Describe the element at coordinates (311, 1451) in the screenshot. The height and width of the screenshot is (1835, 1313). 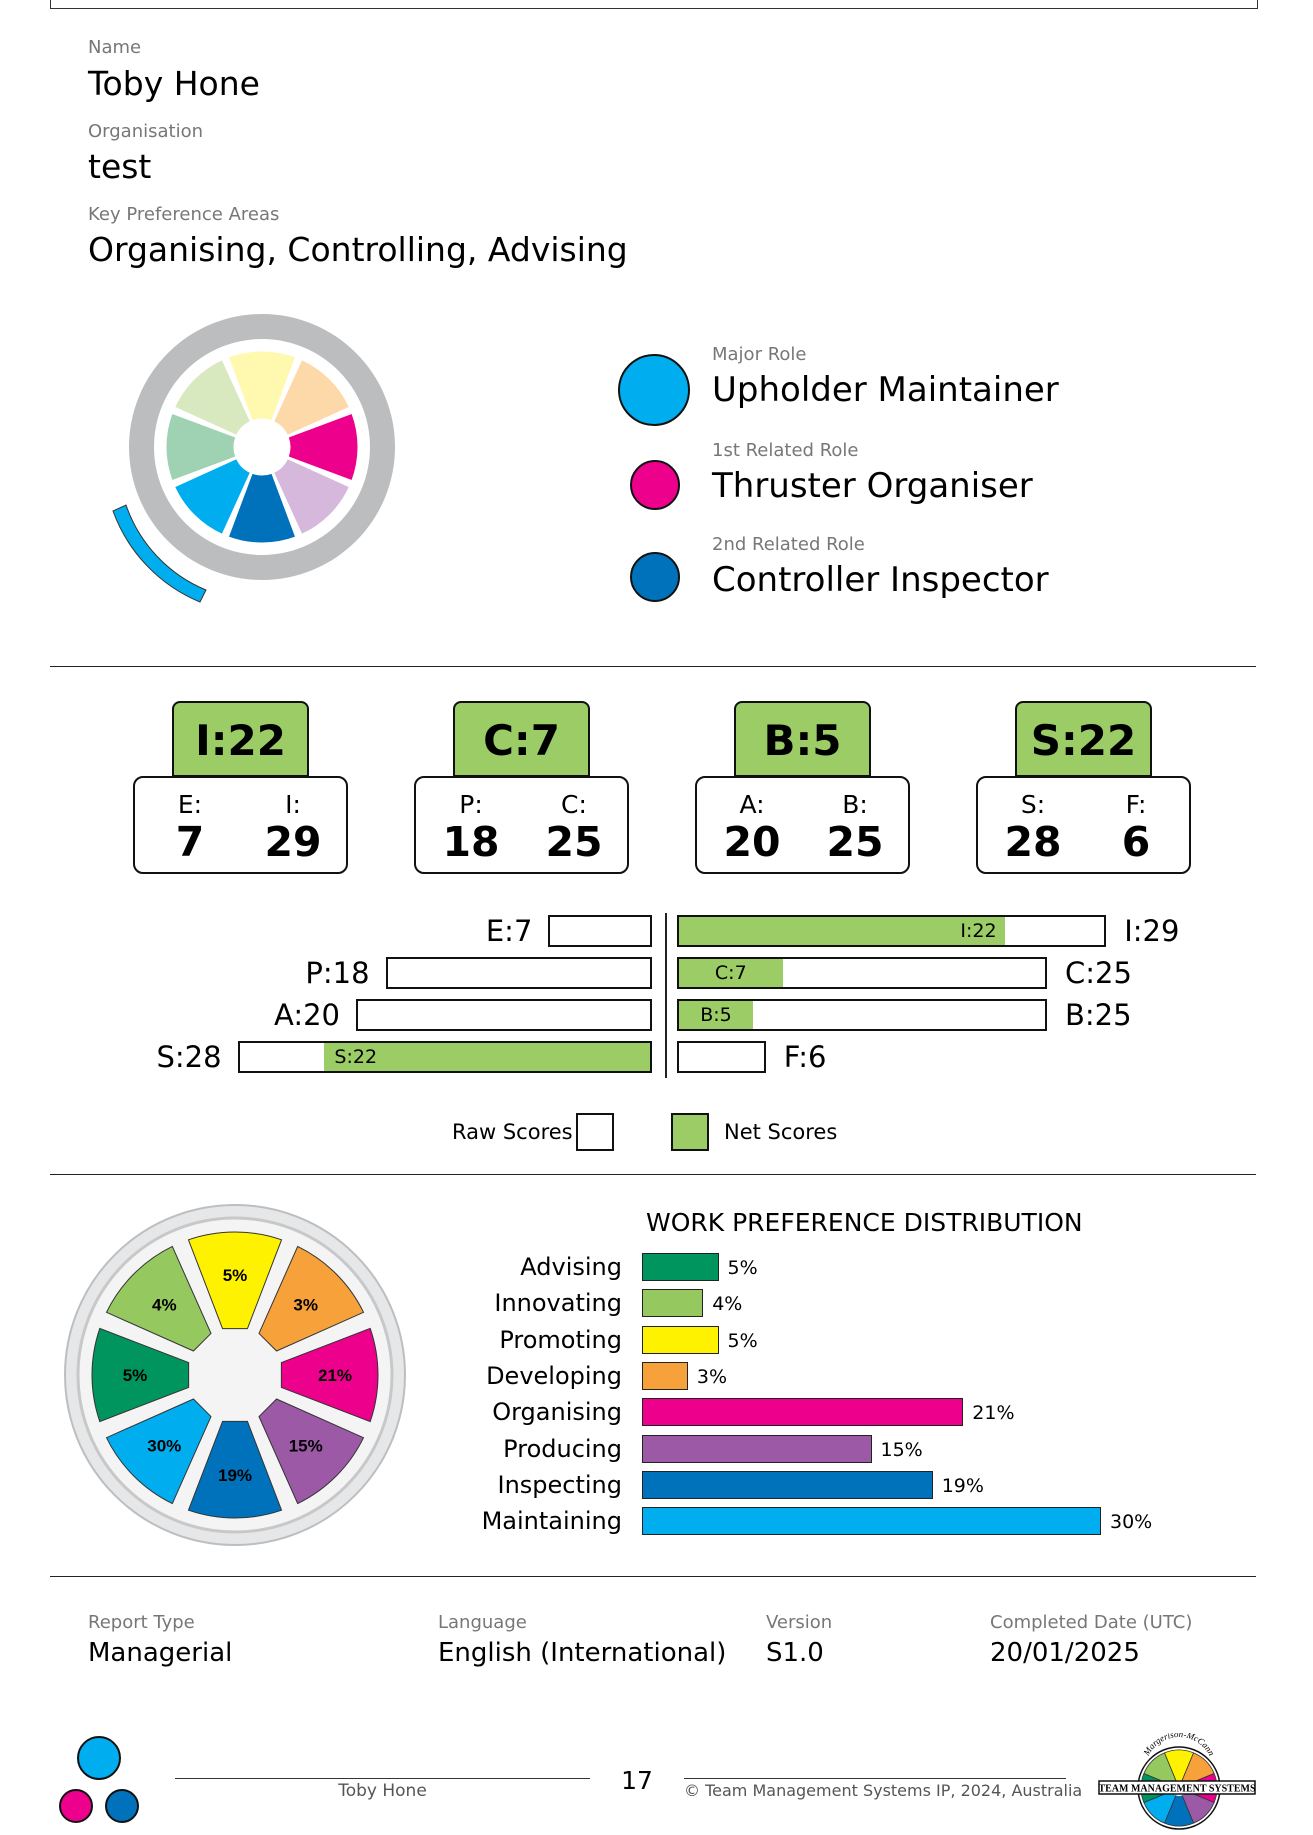
I see `wheel-segment-producing` at that location.